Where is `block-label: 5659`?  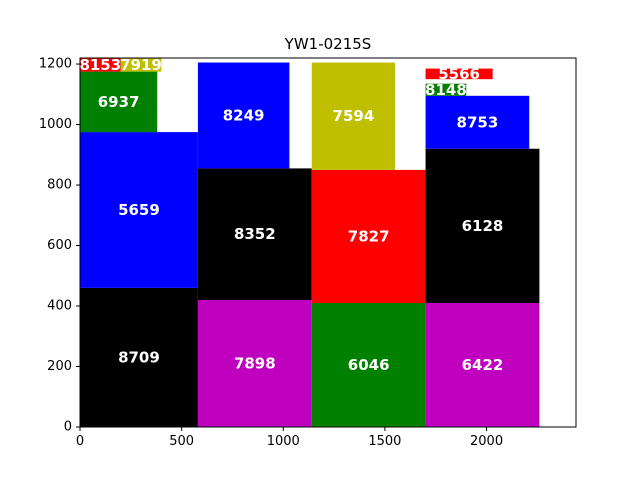
block-label: 5659 is located at coordinates (139, 210).